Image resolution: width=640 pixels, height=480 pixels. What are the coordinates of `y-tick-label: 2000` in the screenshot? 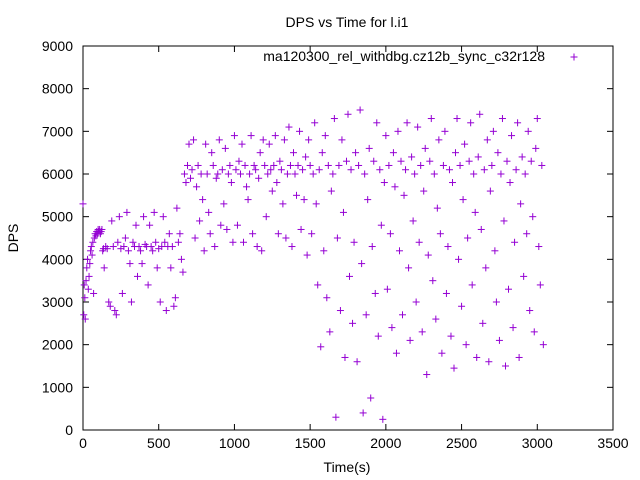 It's located at (57, 345).